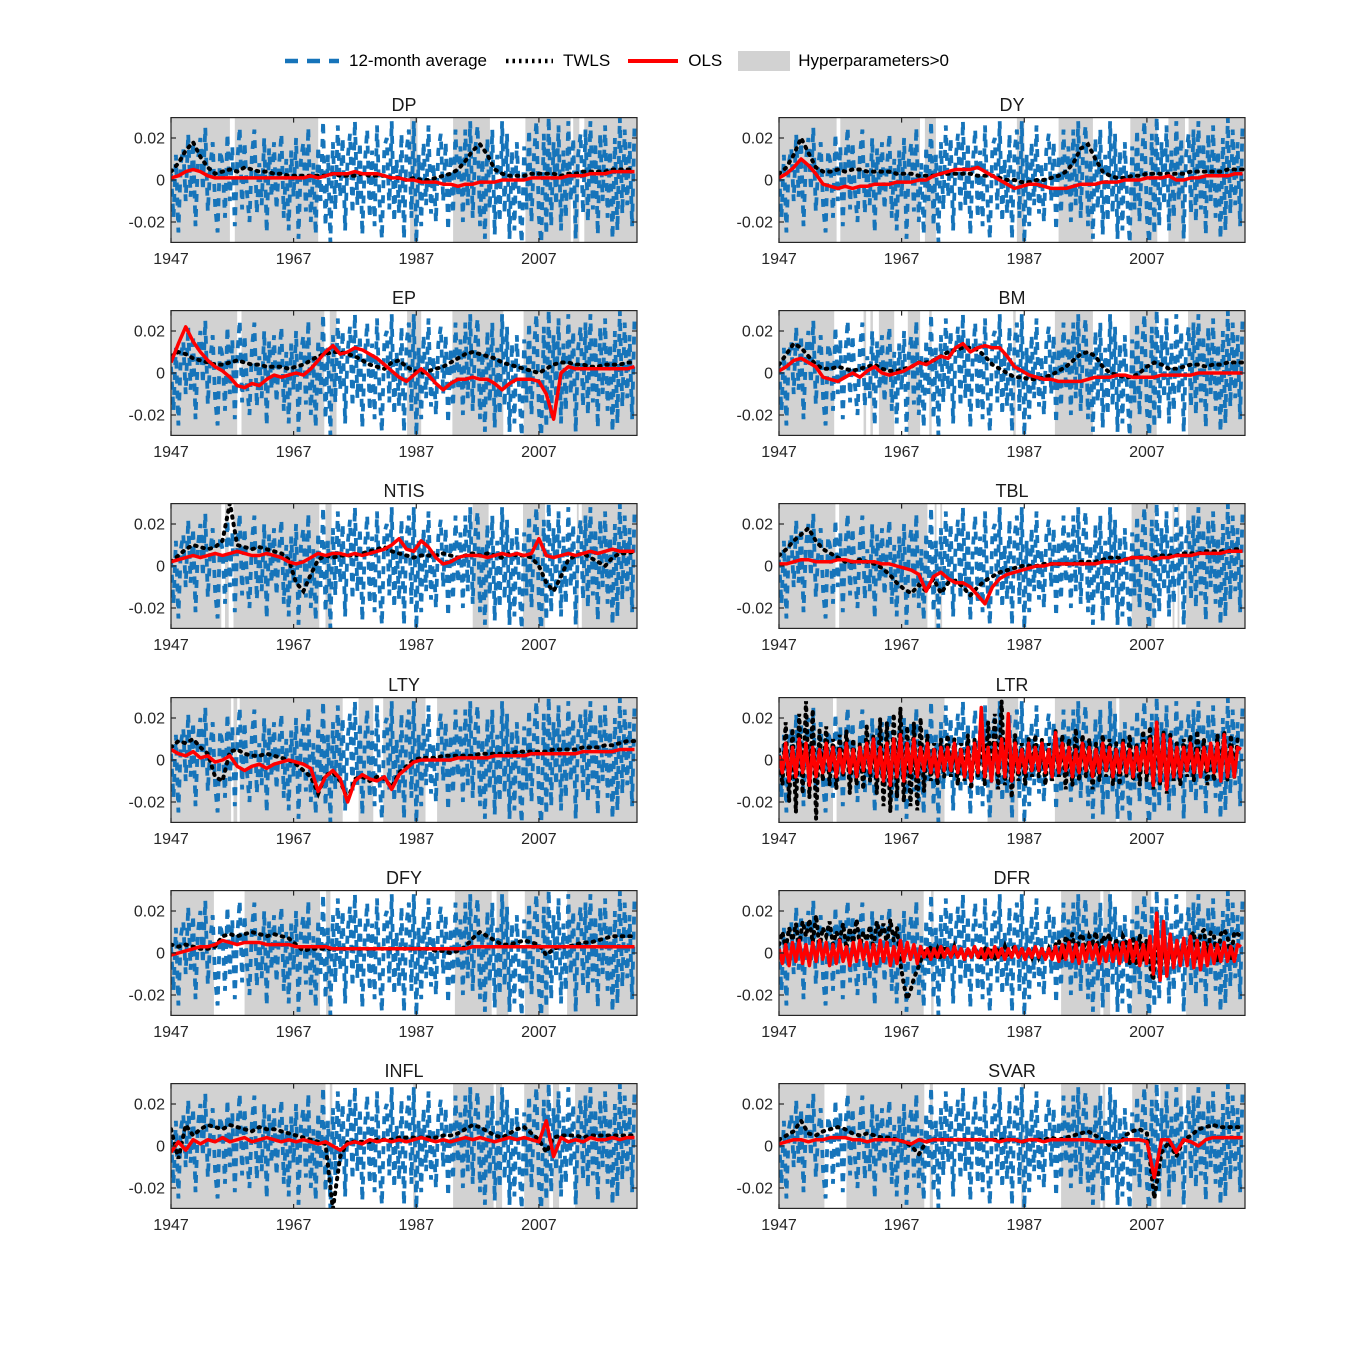  What do you see at coordinates (385, 61) in the screenshot?
I see `legend-item-average: 12-month average` at bounding box center [385, 61].